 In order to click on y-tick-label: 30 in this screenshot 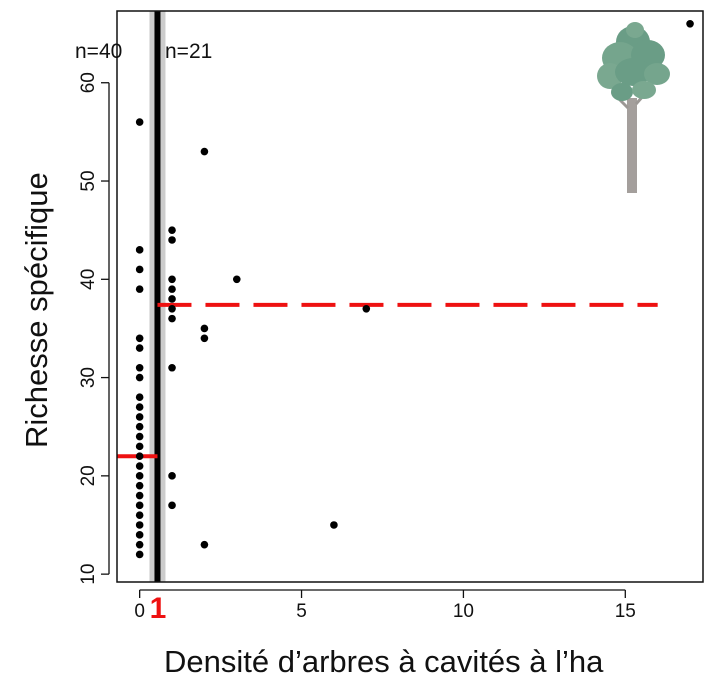, I will do `click(88, 377)`.